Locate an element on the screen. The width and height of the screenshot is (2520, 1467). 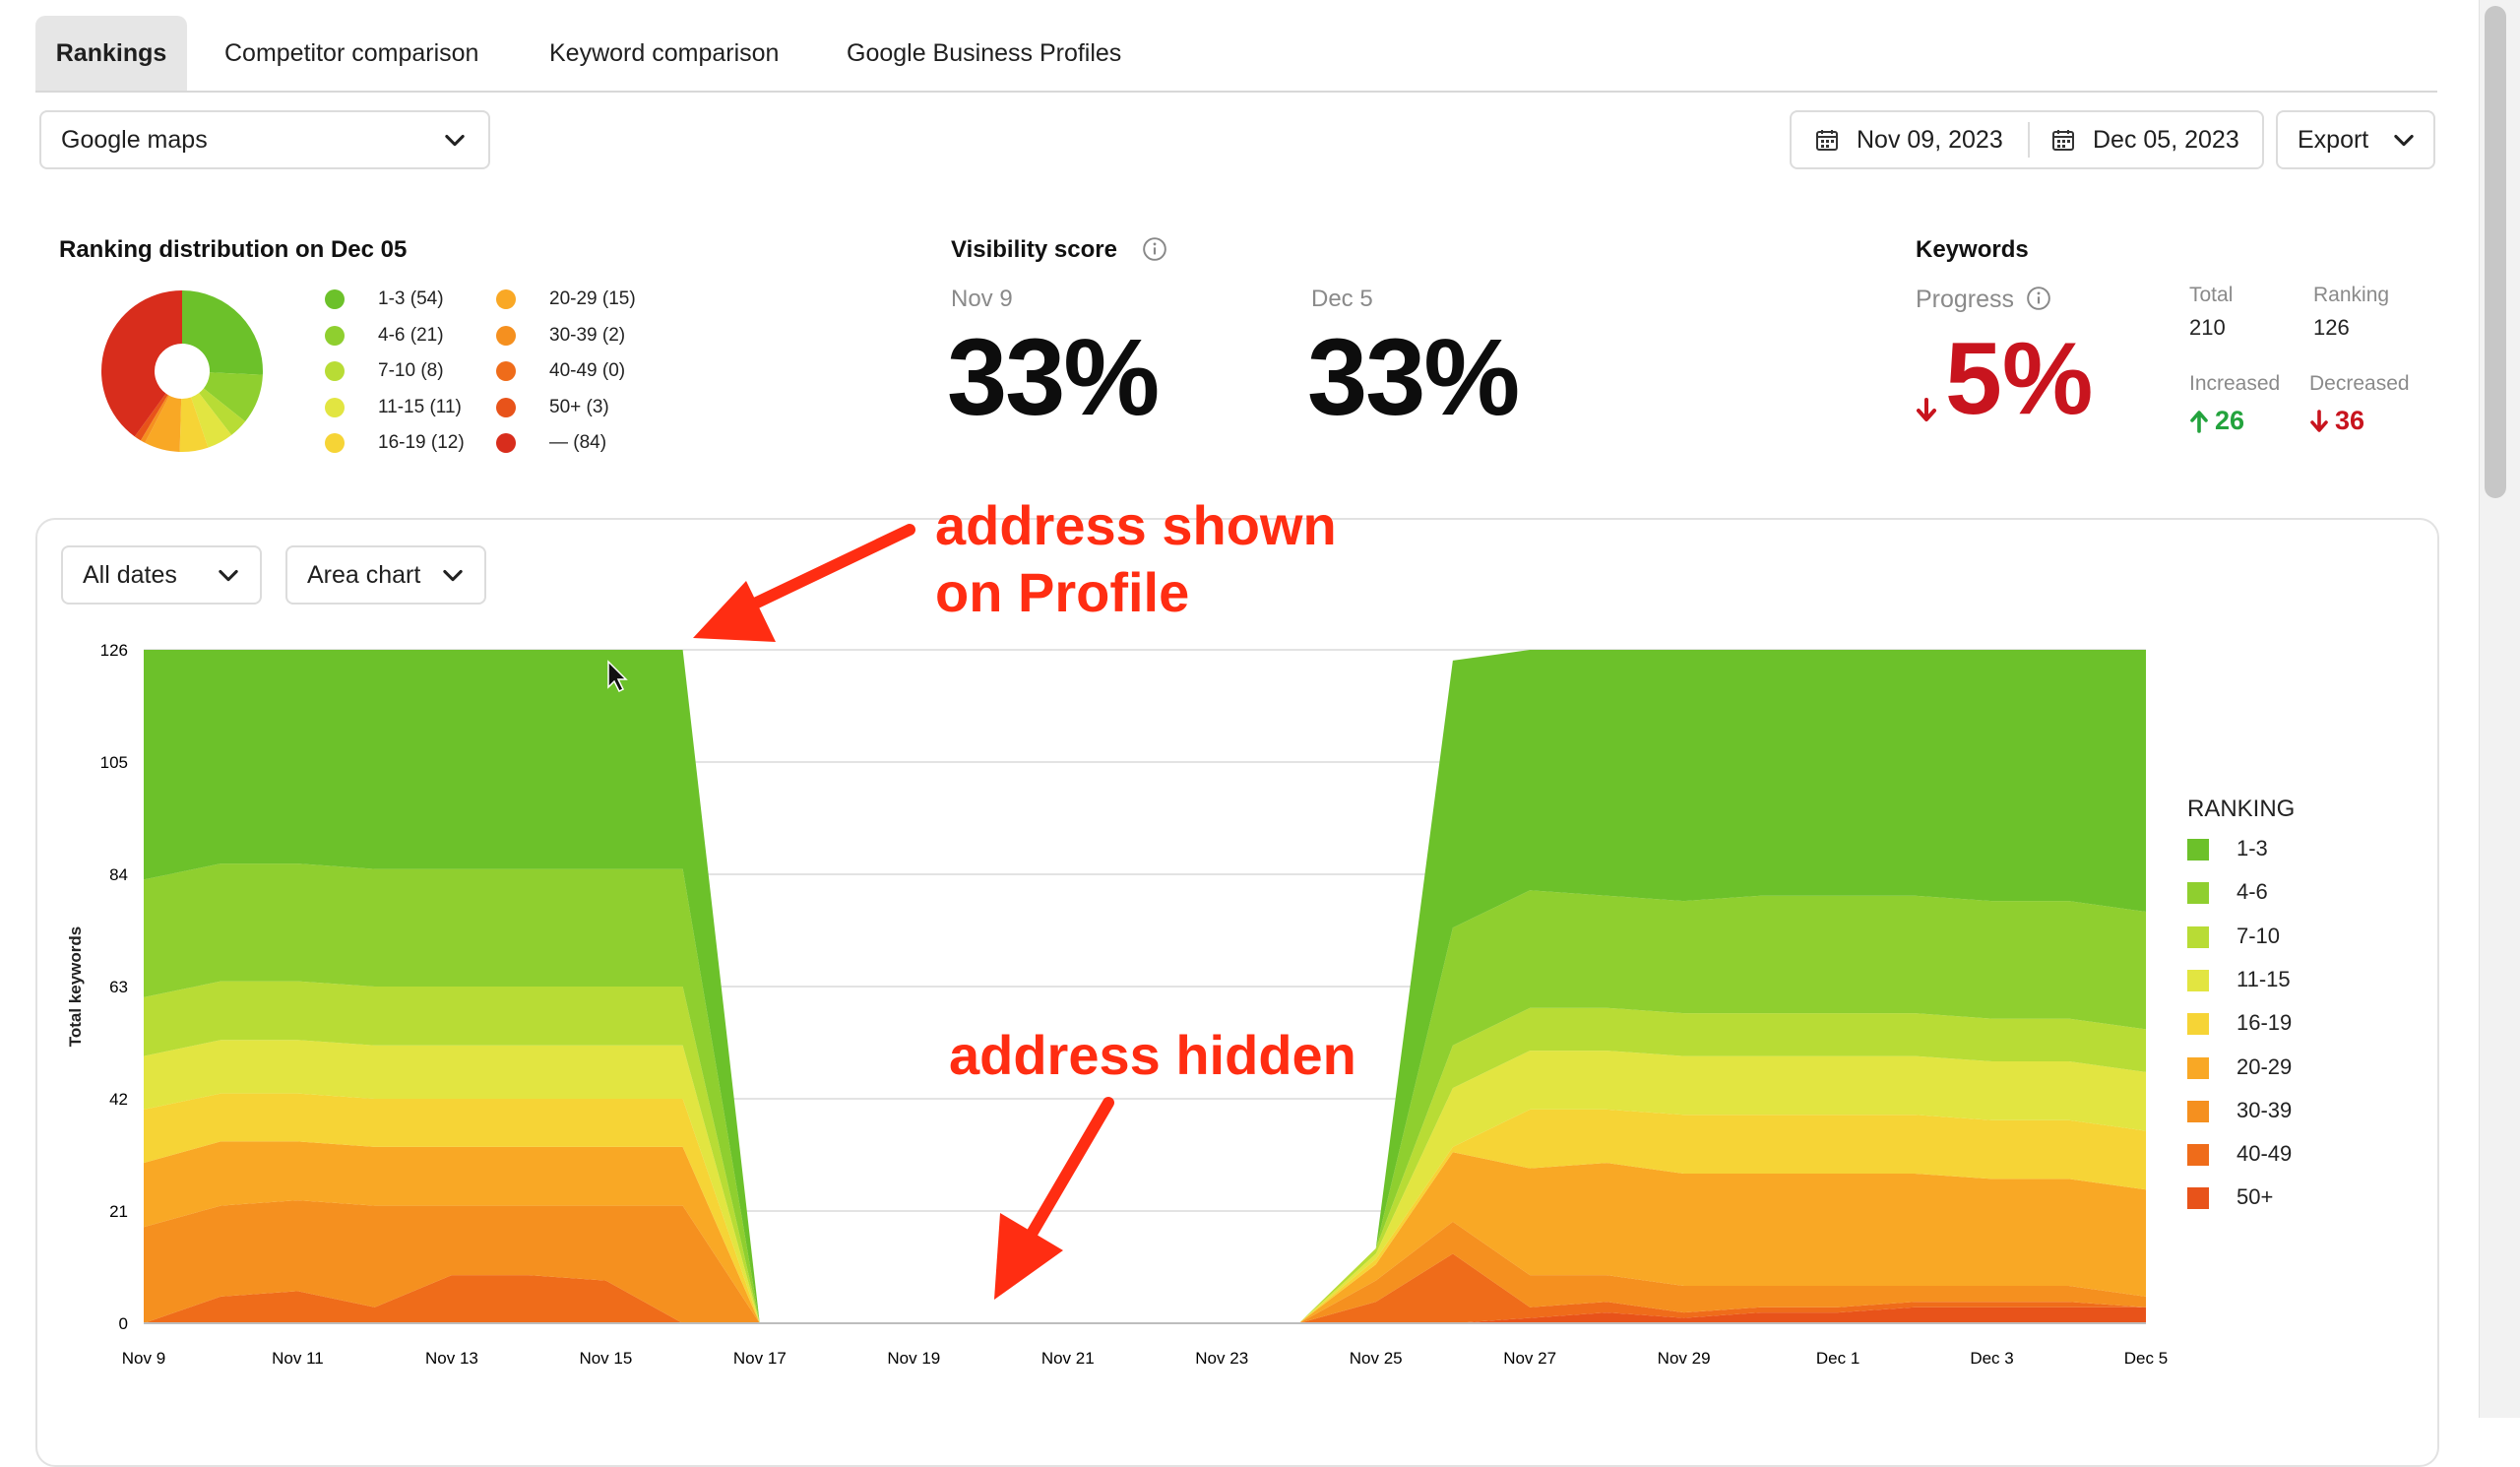
legend-entry-label: 40-49 is located at coordinates (575, 370).